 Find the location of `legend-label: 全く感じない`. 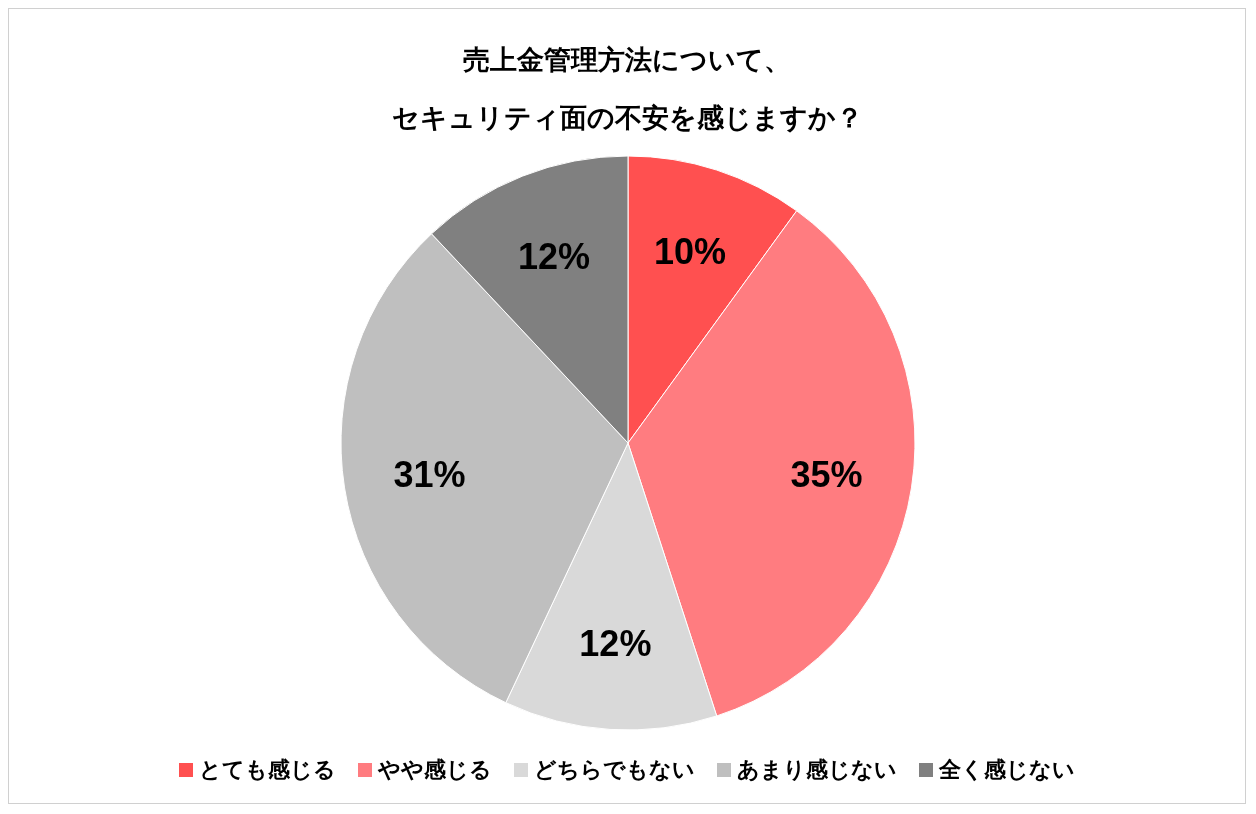

legend-label: 全く感じない is located at coordinates (1007, 770).